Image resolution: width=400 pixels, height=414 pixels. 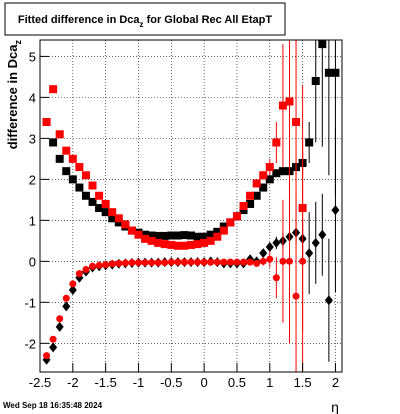 I want to click on x-tick-label: 0.5, so click(x=237, y=382).